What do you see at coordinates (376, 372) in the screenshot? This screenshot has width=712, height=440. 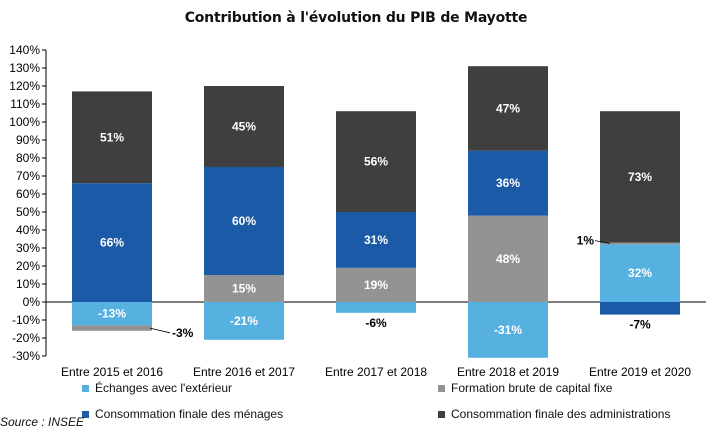 I see `x-category-label: Entre 2017 et 2018` at bounding box center [376, 372].